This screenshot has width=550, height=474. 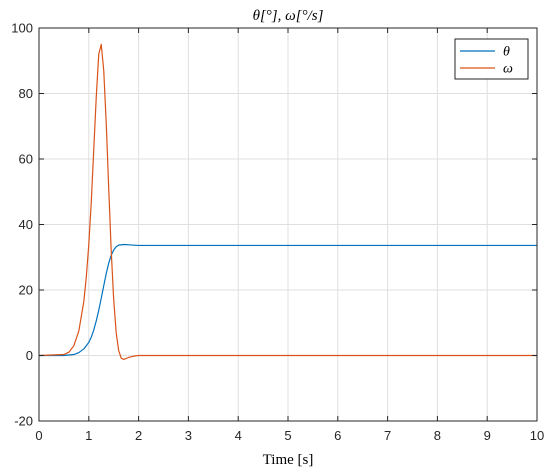 What do you see at coordinates (38, 435) in the screenshot?
I see `x-tick-label: 0` at bounding box center [38, 435].